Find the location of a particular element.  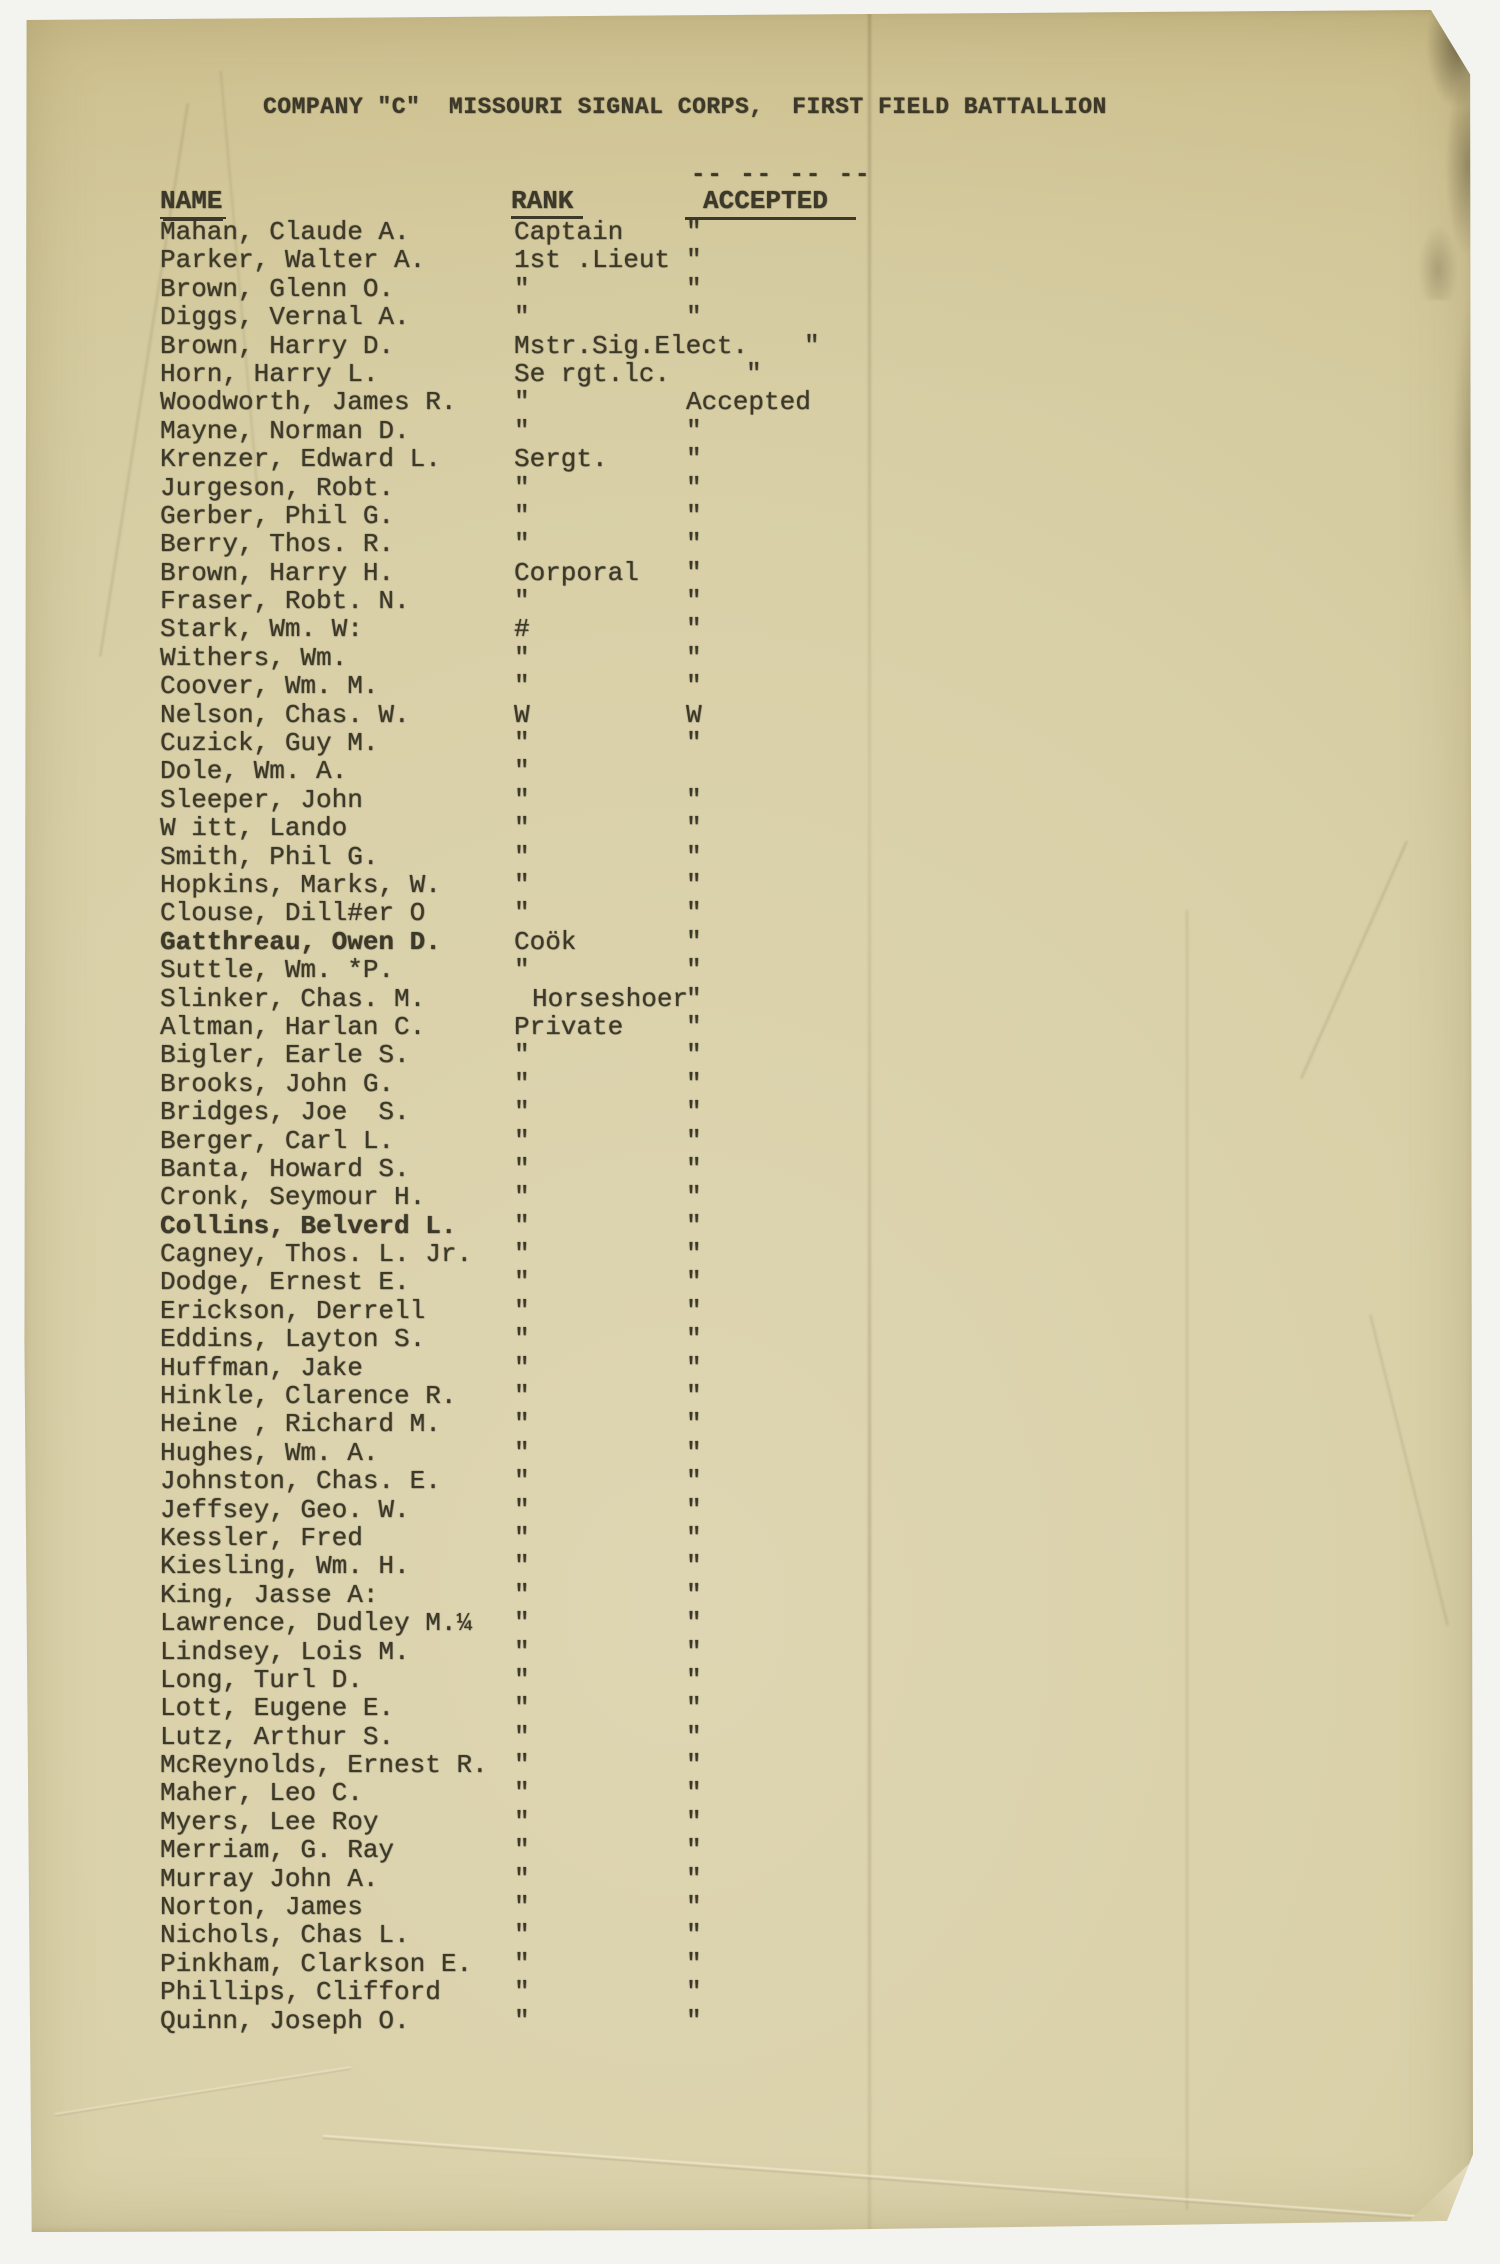

roster-name: King, Jasse A: is located at coordinates (269, 1594).